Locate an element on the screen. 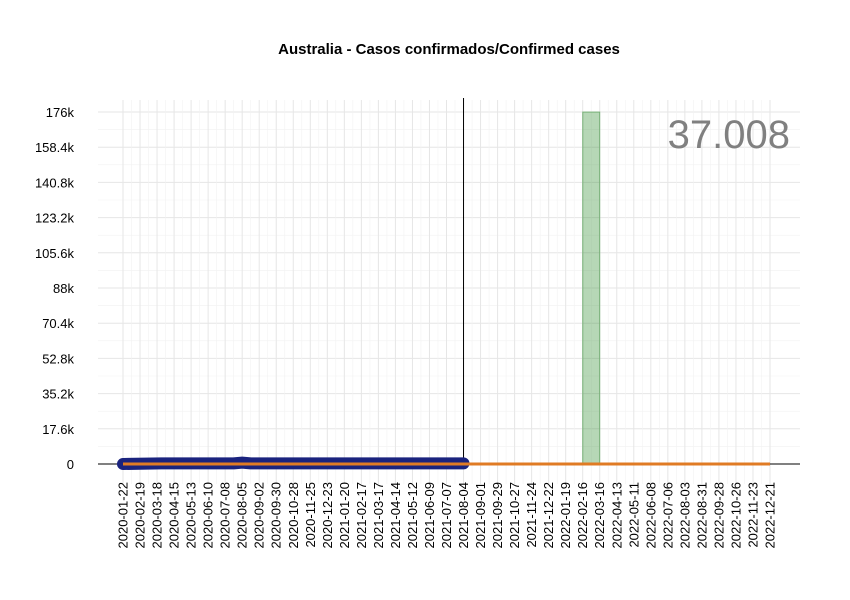 Image resolution: width=850 pixels, height=600 pixels. y-tick-label: 123.2k is located at coordinates (55, 218).